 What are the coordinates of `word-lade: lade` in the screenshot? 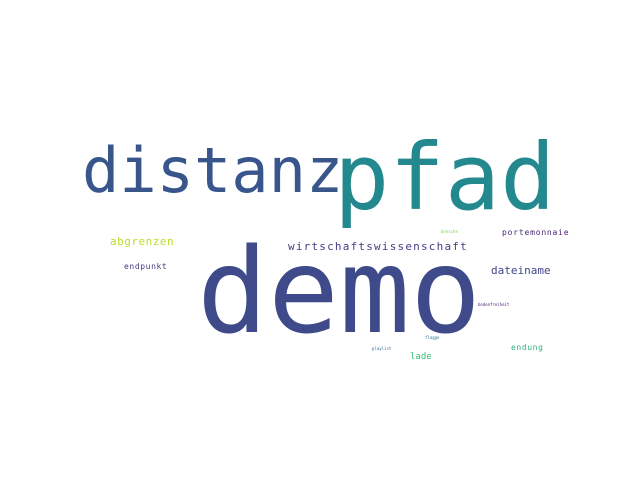 It's located at (421, 357).